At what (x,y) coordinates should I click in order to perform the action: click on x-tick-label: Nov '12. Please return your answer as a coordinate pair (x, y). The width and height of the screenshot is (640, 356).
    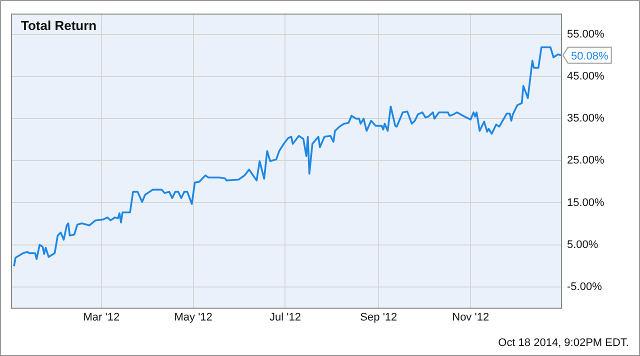
    Looking at the image, I should click on (471, 317).